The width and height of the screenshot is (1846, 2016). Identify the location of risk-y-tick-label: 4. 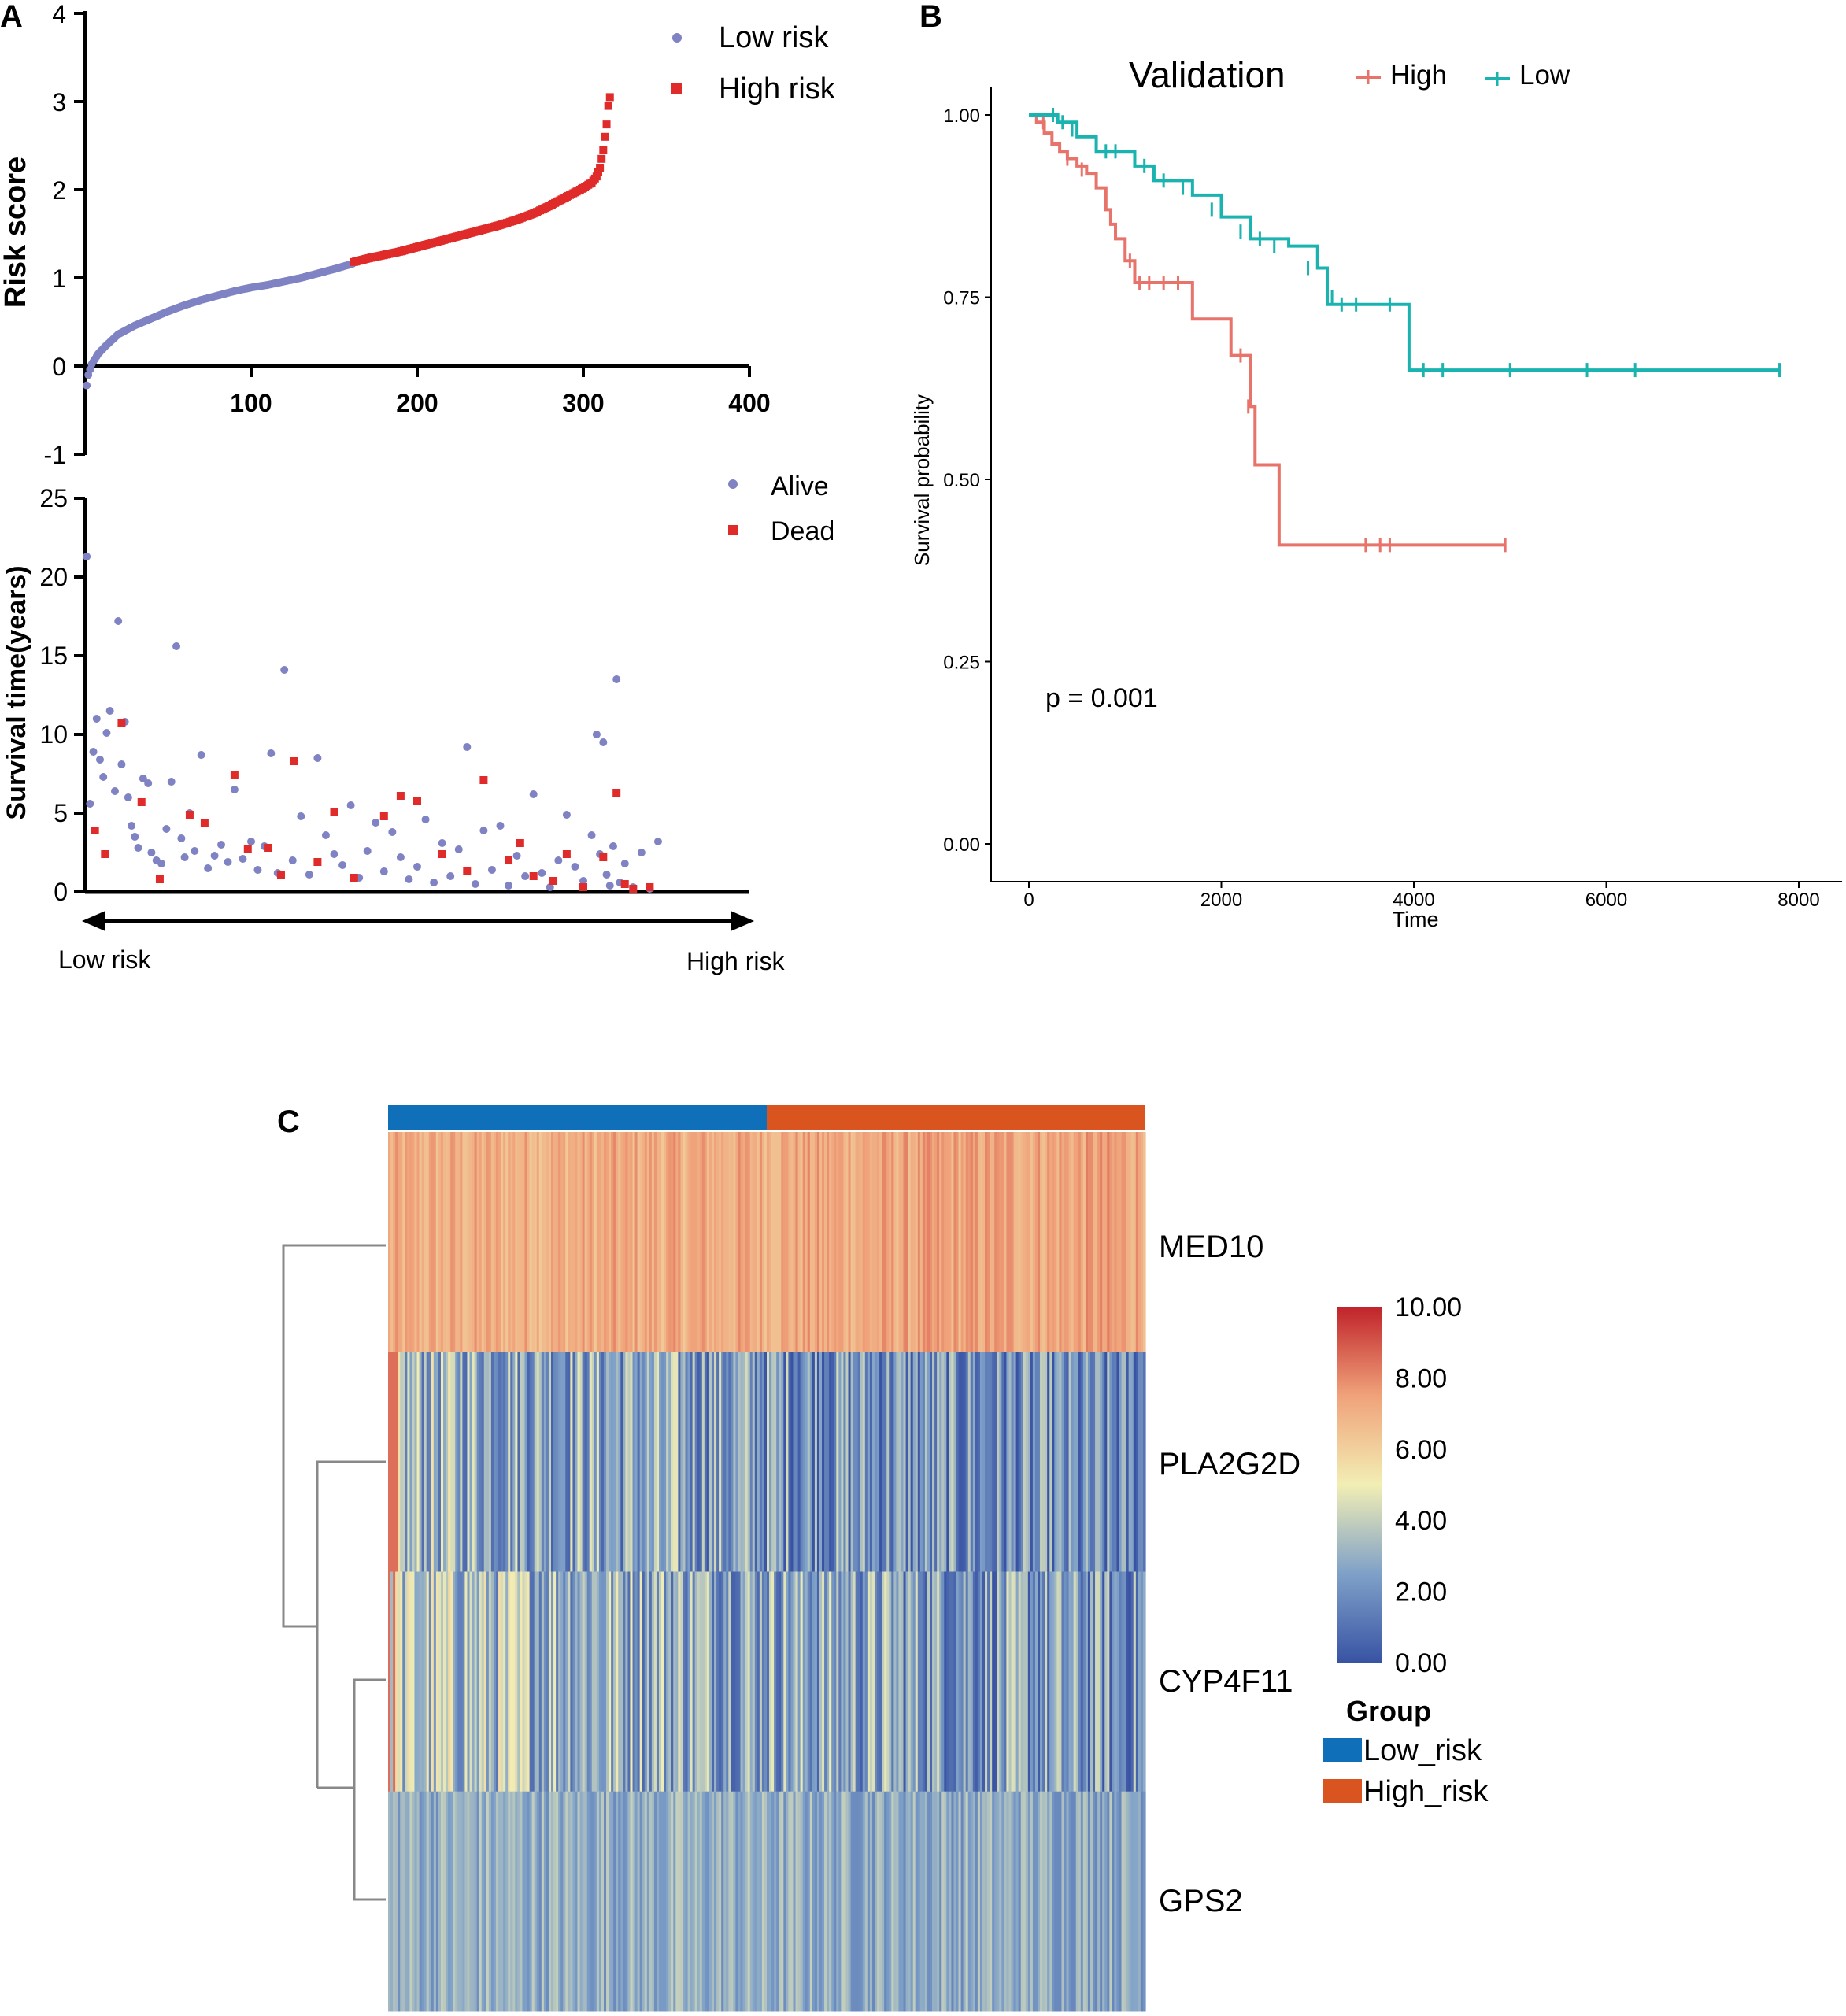
(59, 14).